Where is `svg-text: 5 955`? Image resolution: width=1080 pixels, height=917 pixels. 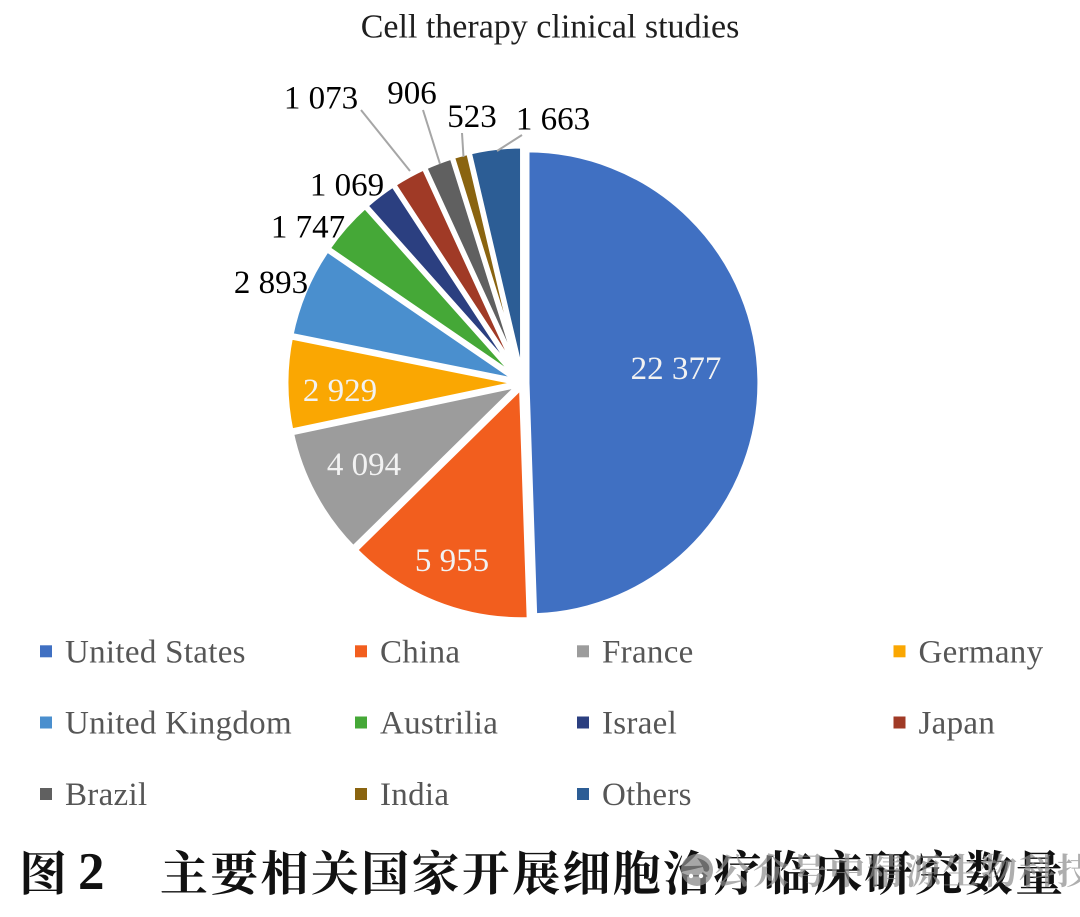 svg-text: 5 955 is located at coordinates (452, 561).